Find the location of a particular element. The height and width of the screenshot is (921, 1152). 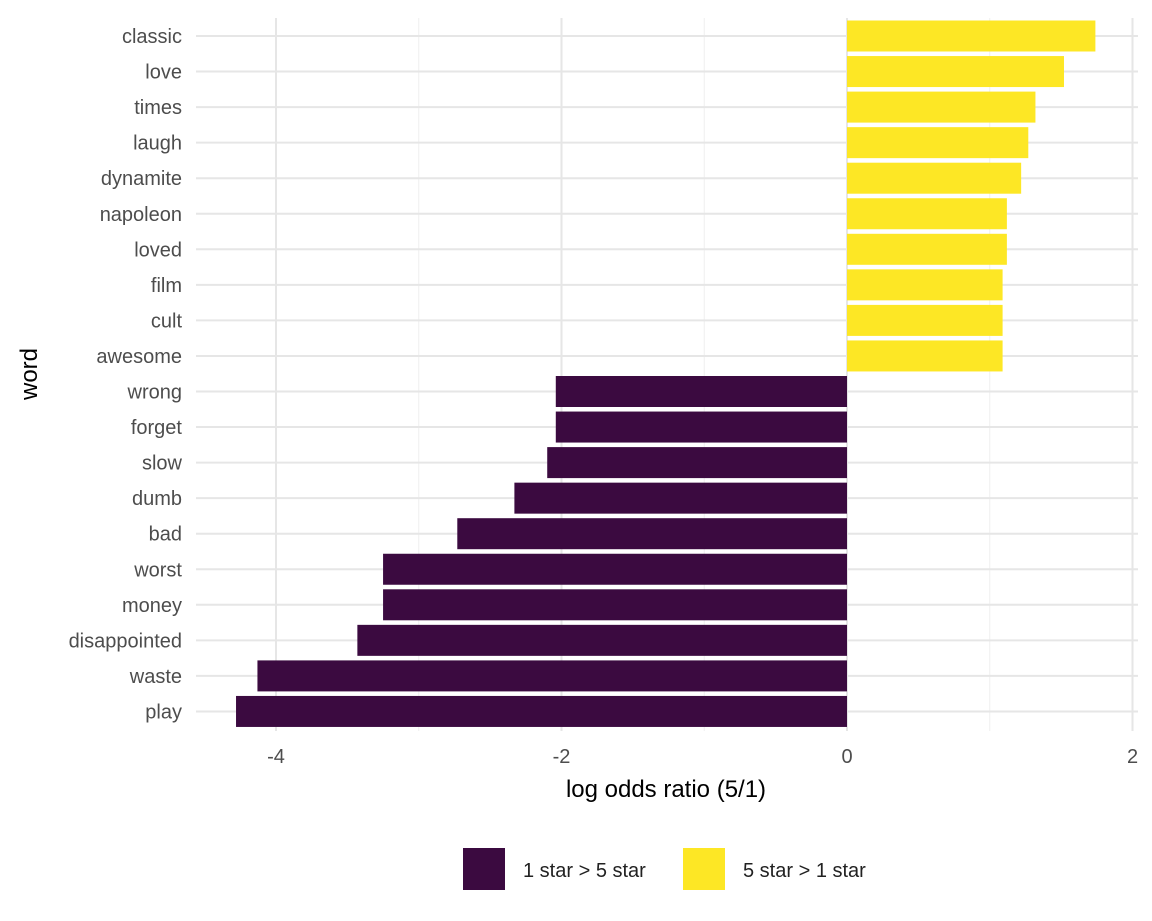

y-tick-label: forget is located at coordinates (157, 428).